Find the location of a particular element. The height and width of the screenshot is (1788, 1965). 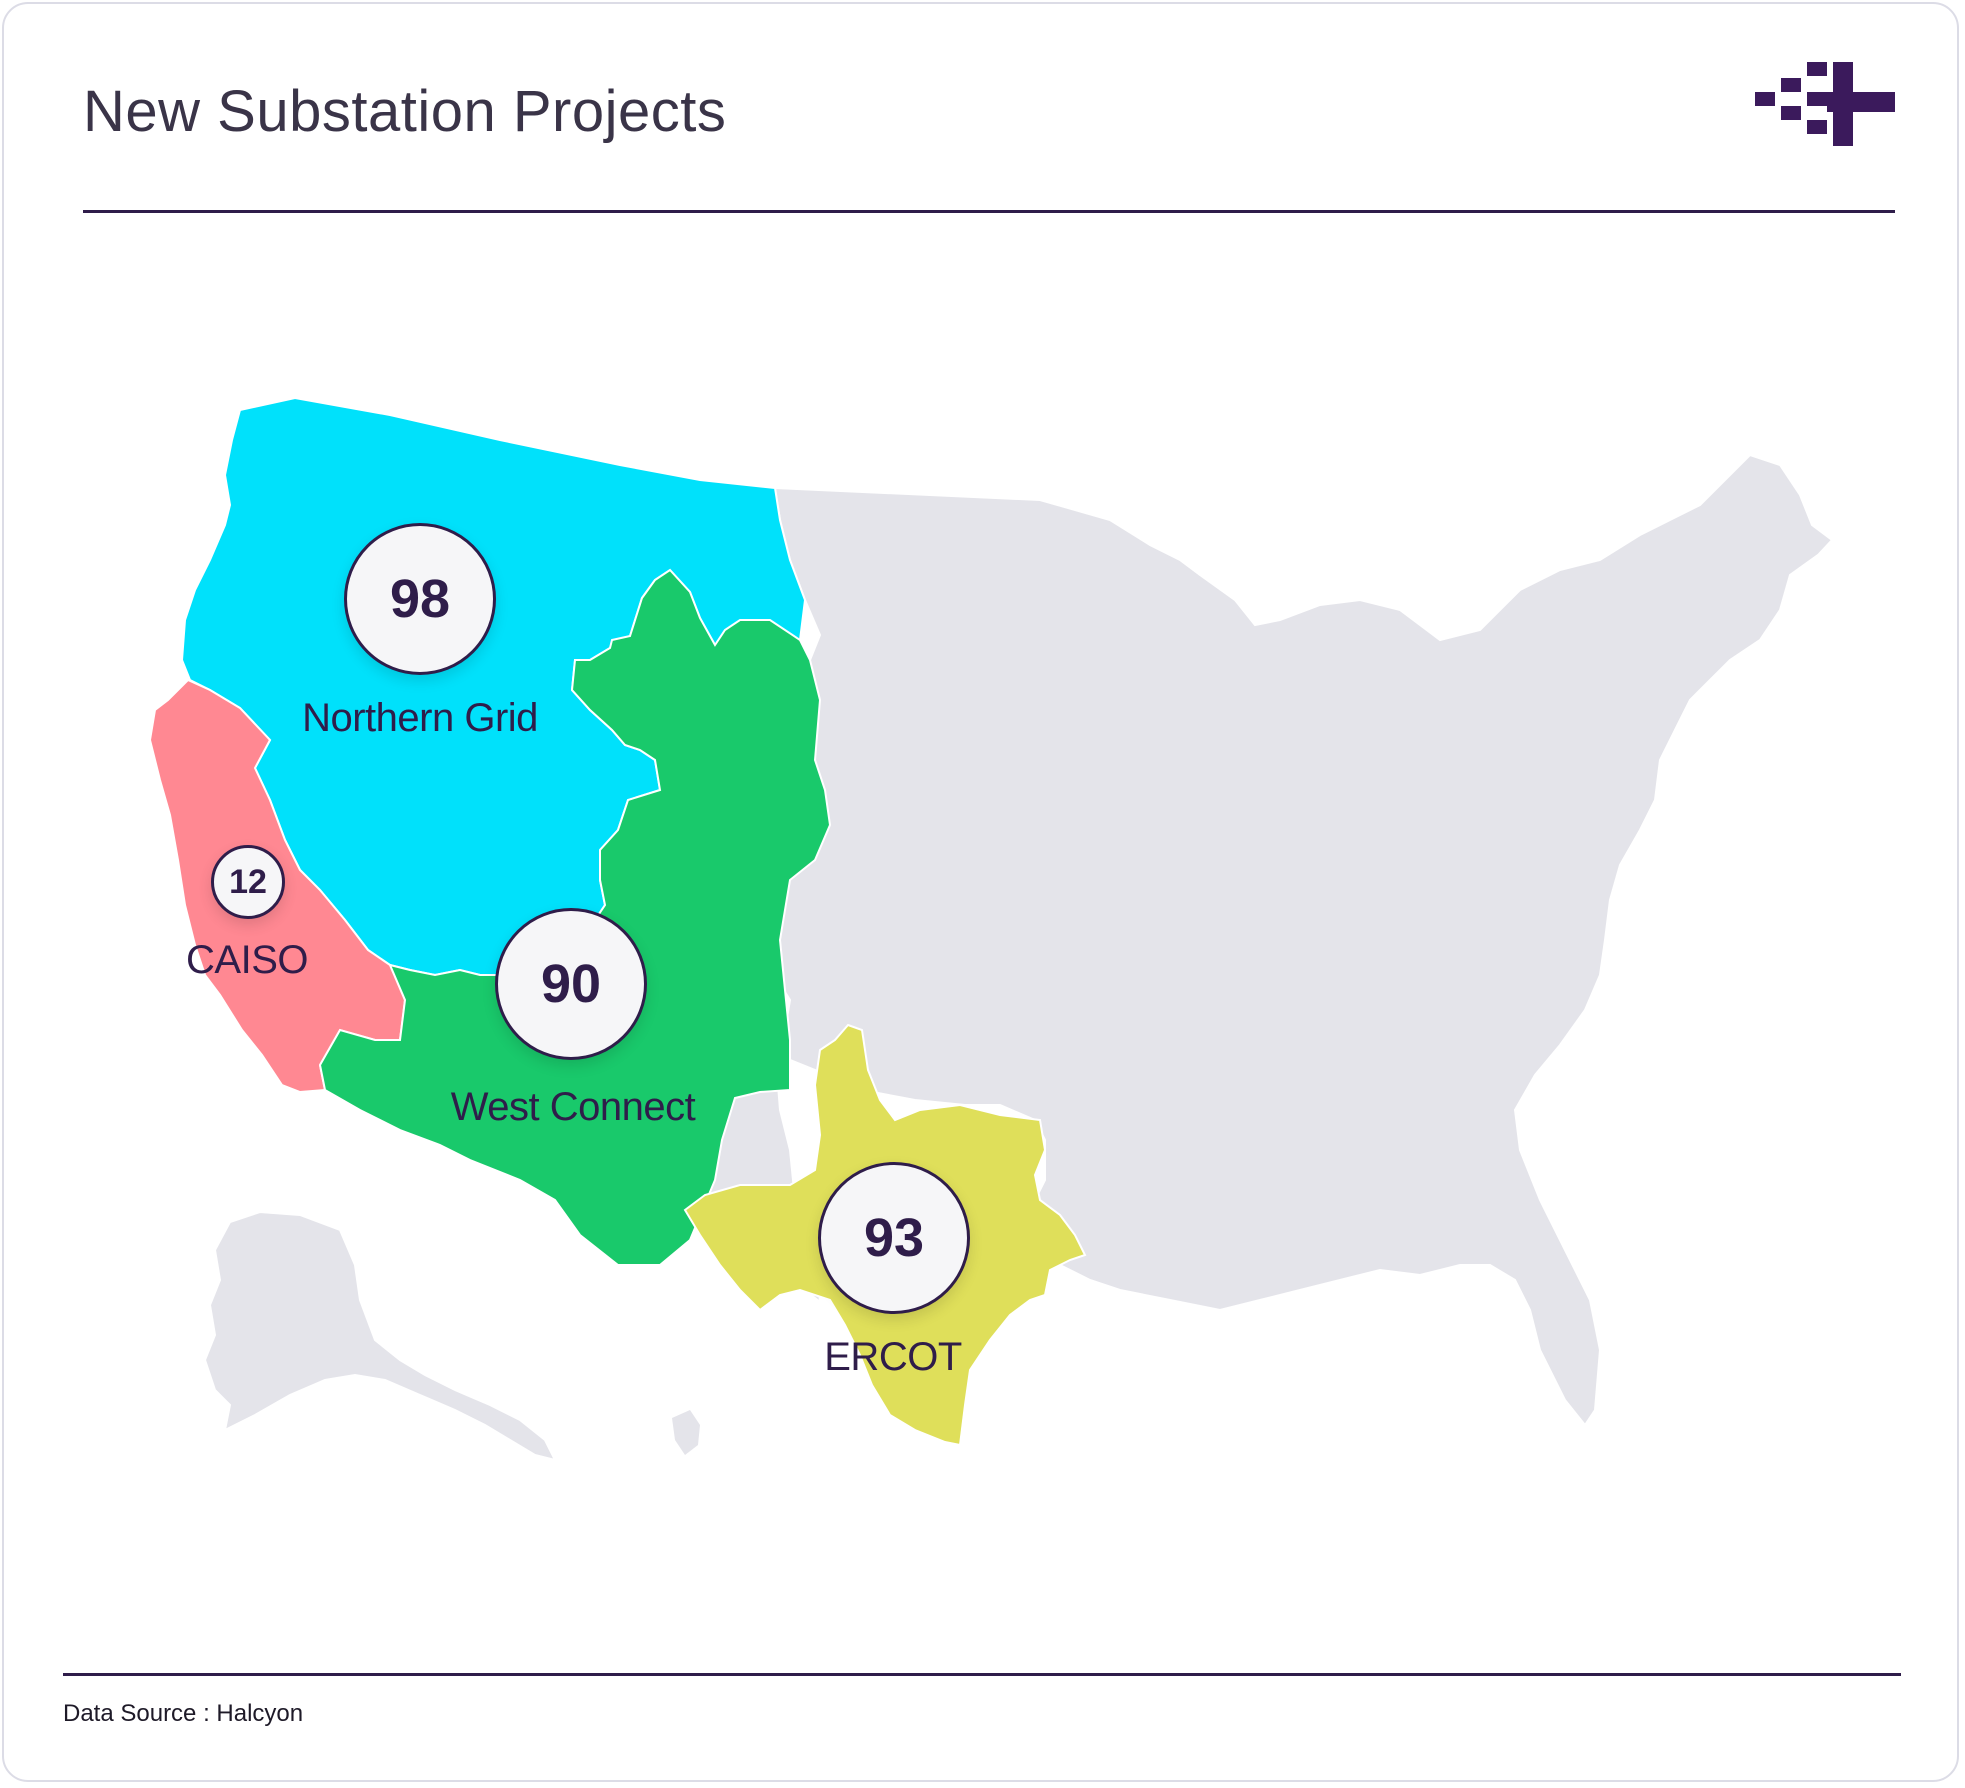

header-divider is located at coordinates (989, 211).